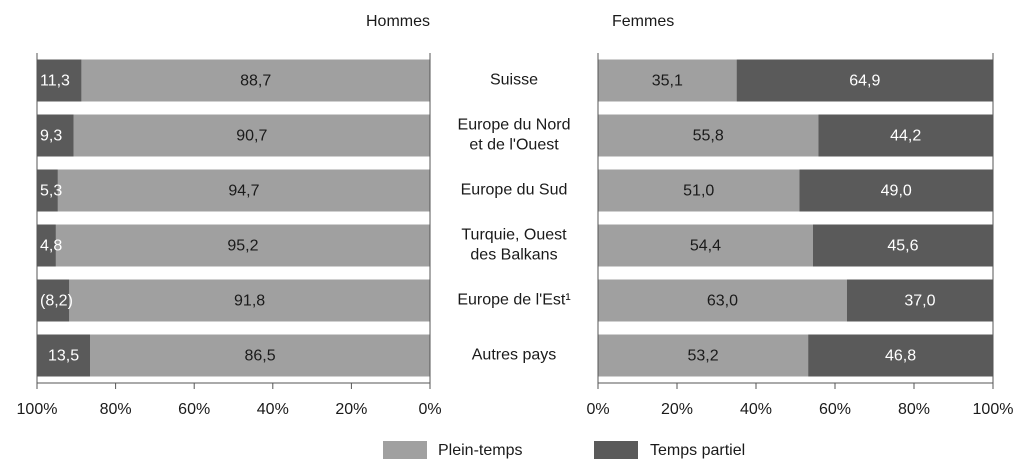 The image size is (1019, 459). I want to click on value-label: 86,5, so click(259, 356).